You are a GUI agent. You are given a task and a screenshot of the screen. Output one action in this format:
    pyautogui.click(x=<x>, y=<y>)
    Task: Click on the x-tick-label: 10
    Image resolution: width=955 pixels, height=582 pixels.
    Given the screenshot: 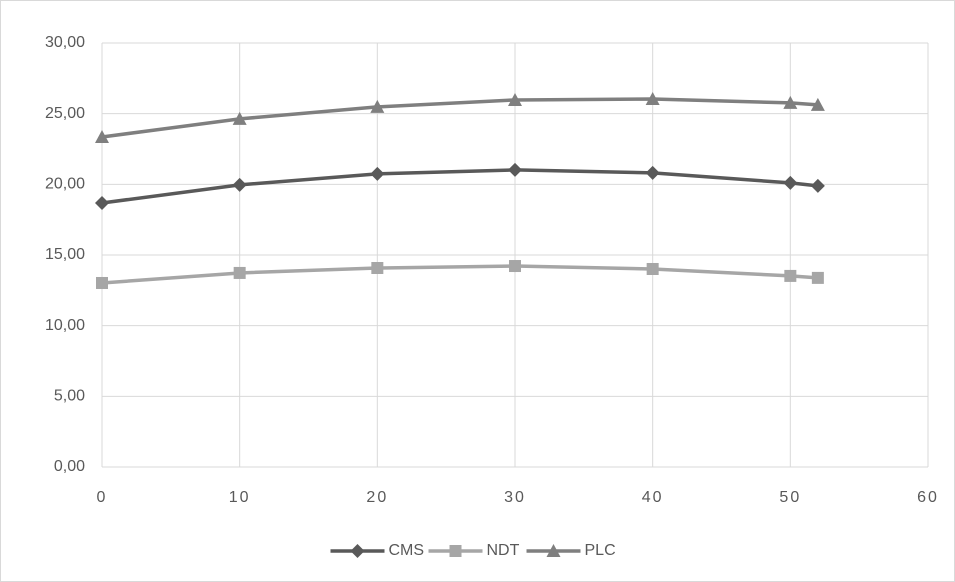 What is the action you would take?
    pyautogui.click(x=240, y=497)
    